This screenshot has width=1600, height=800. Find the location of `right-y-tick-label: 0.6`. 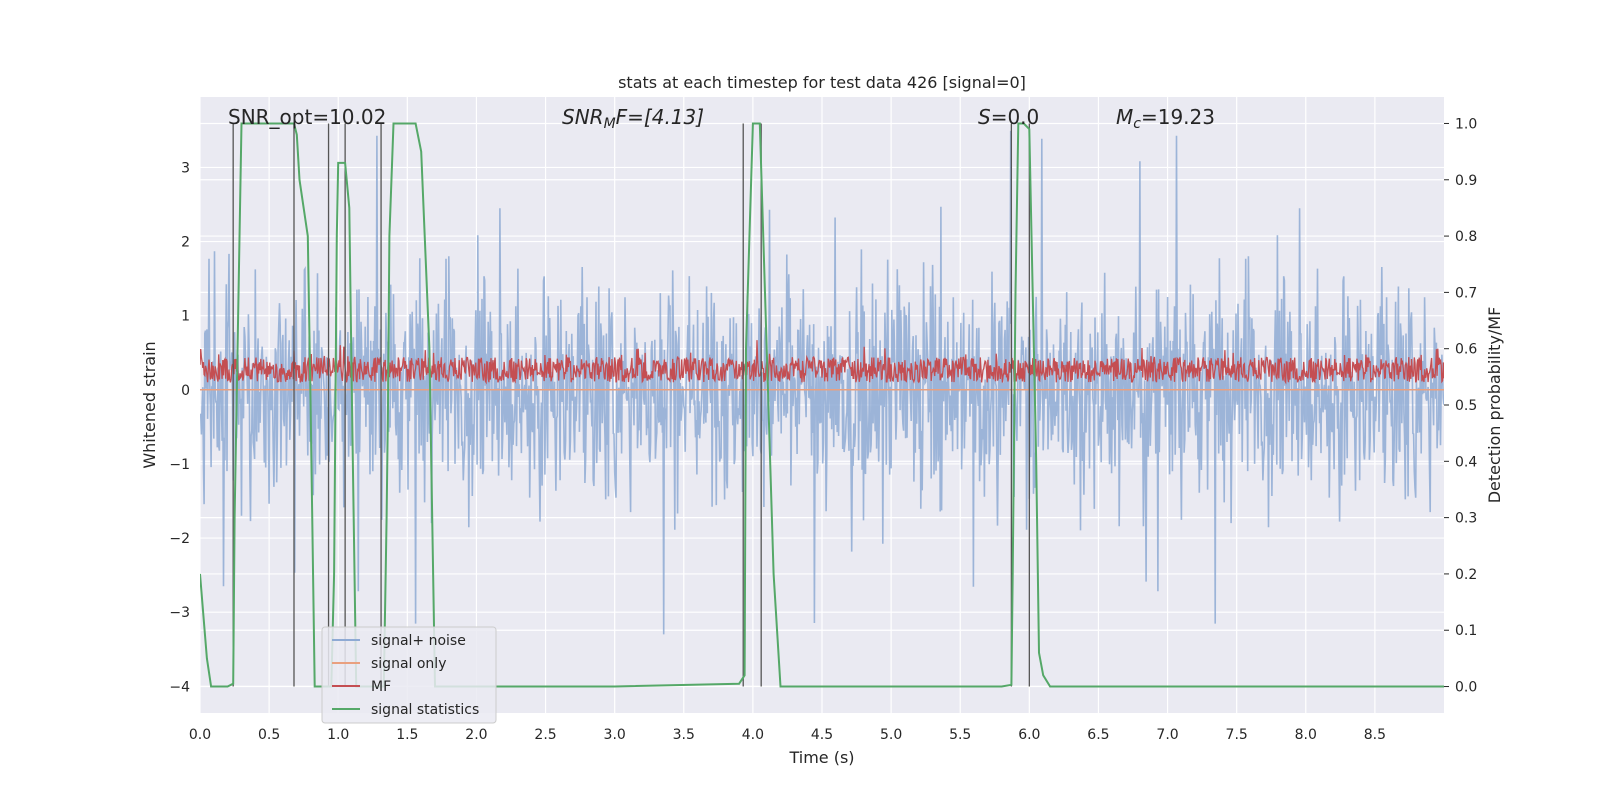

right-y-tick-label: 0.6 is located at coordinates (1466, 350).